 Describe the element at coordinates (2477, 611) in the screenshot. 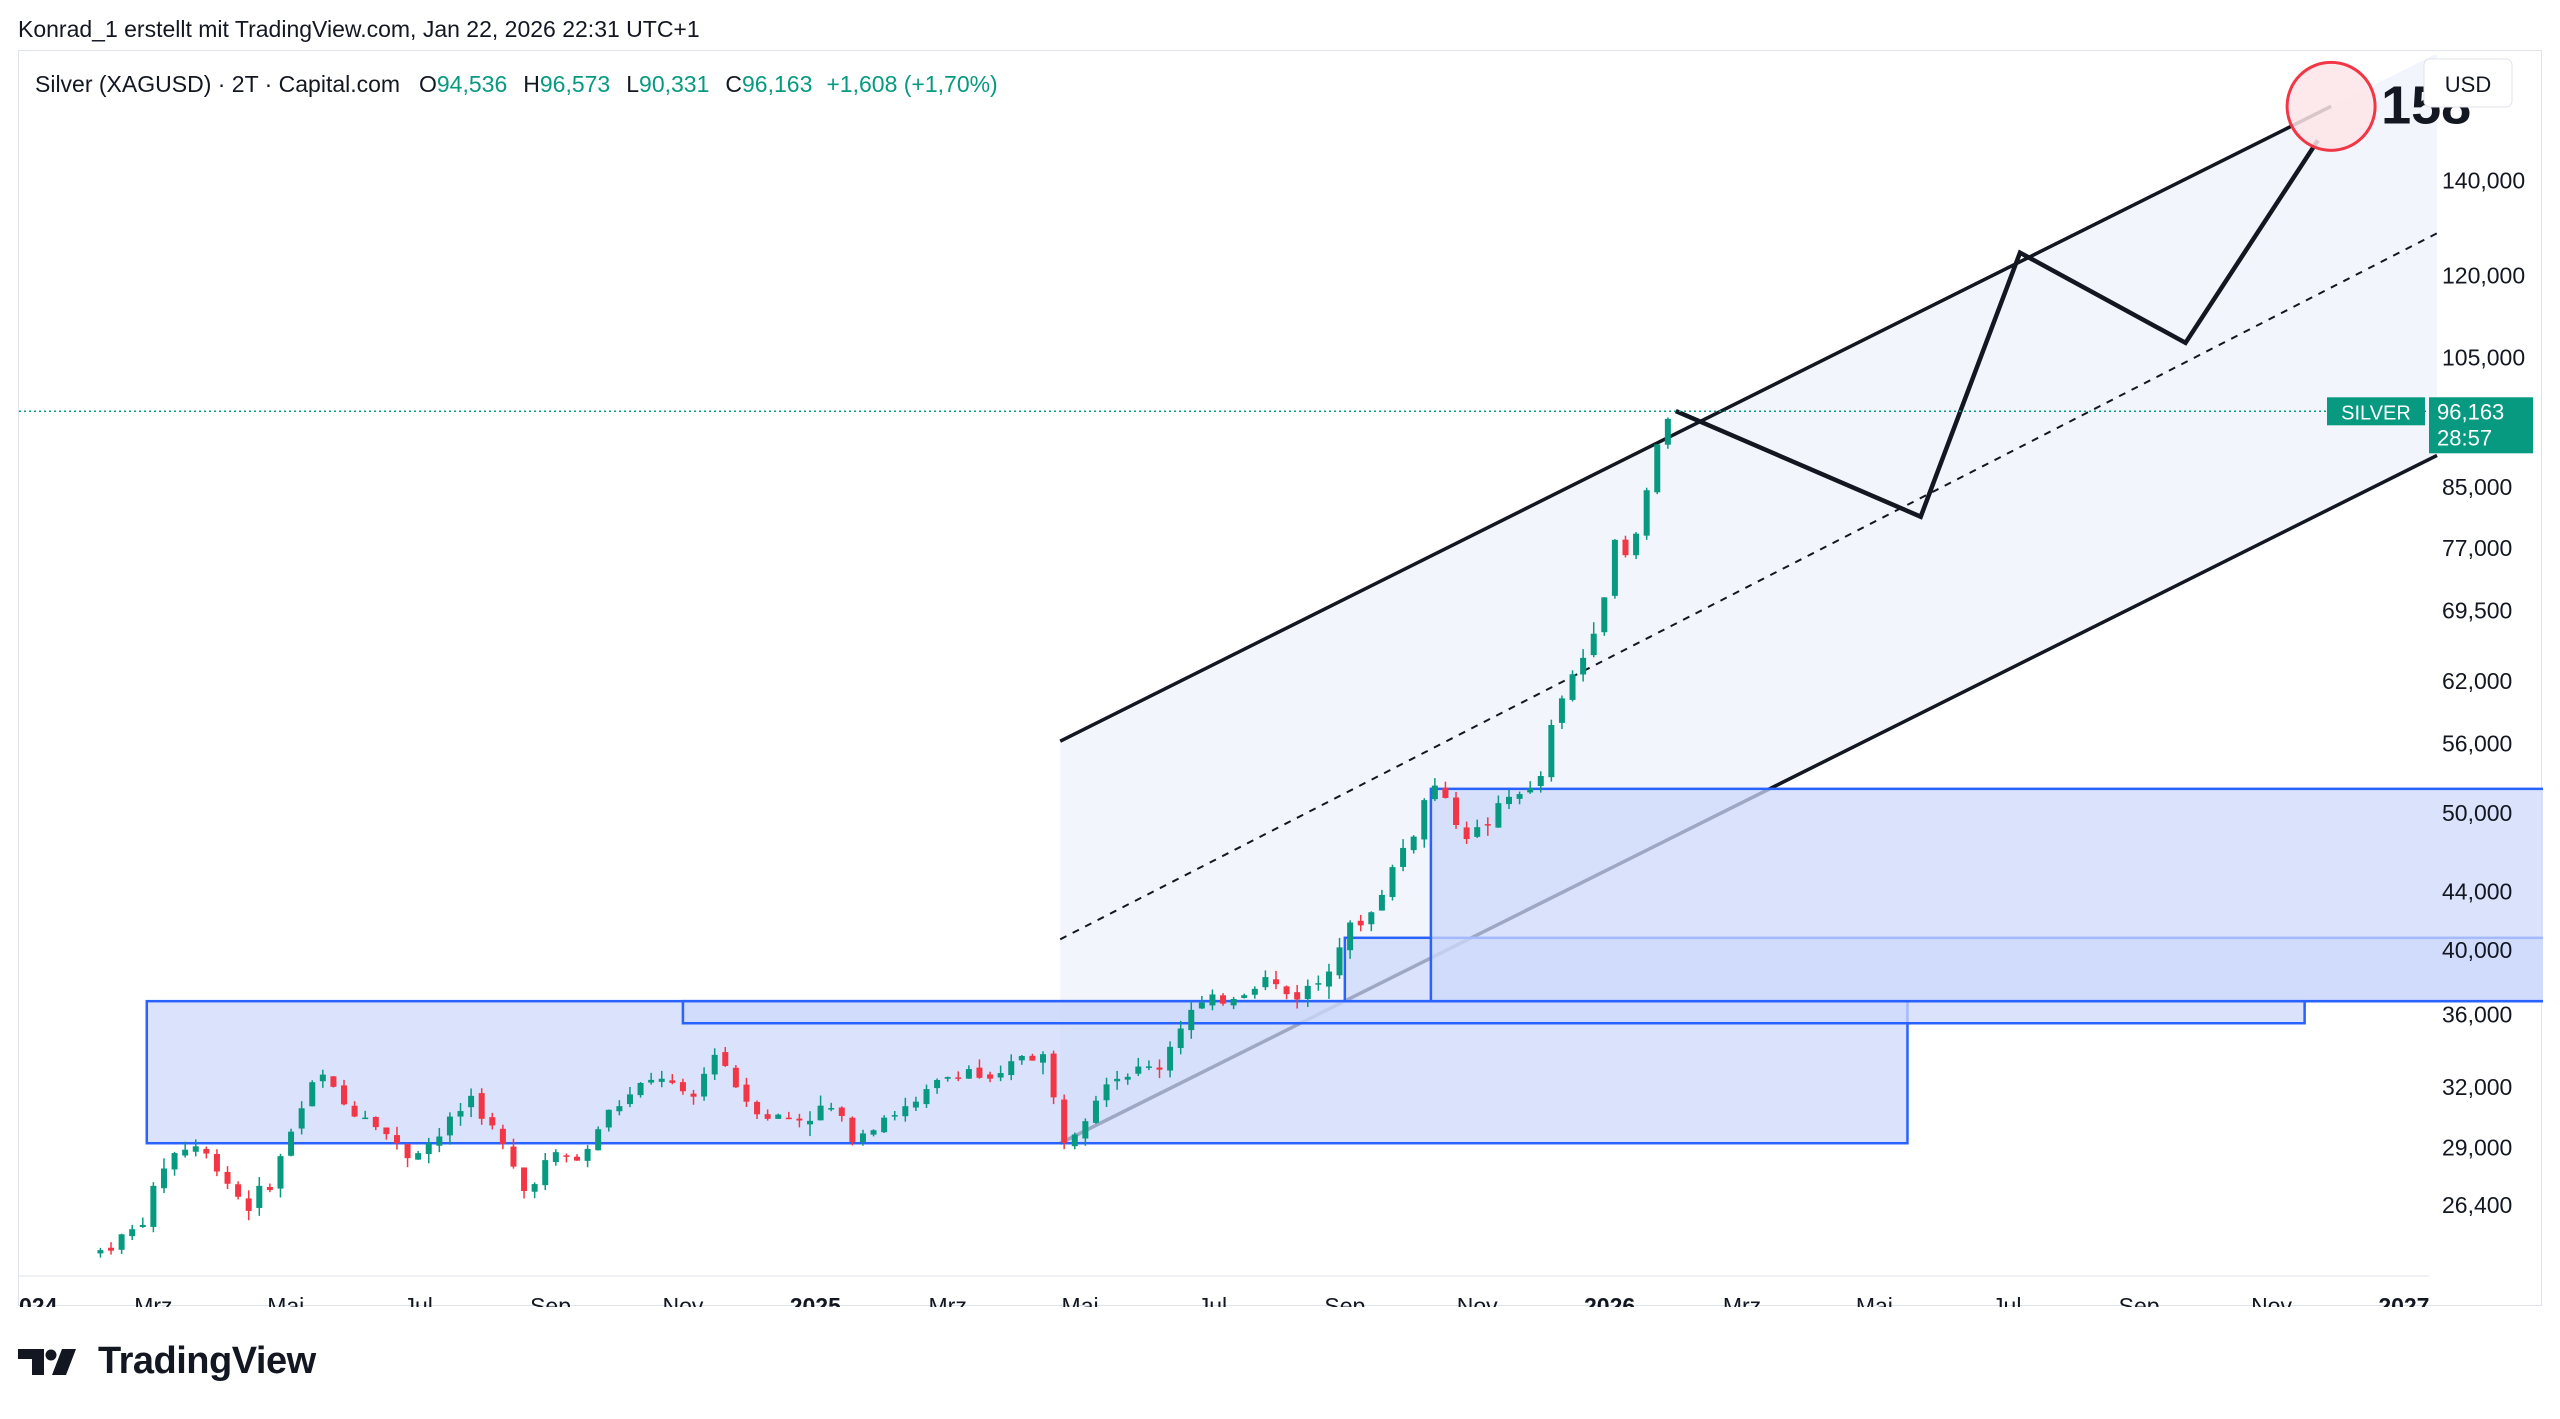

I see `price-axis-tick: 69,500` at that location.